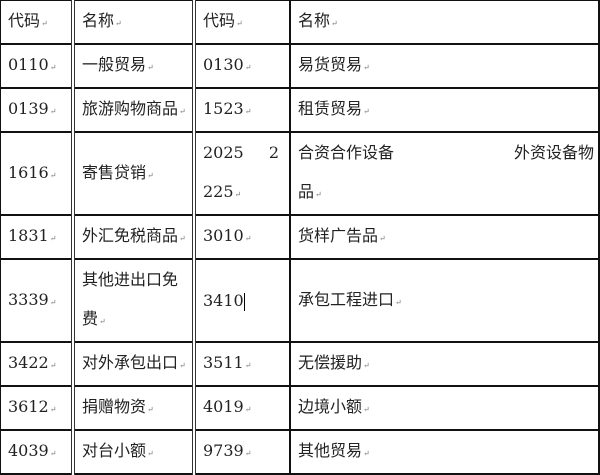 This screenshot has width=600, height=475. What do you see at coordinates (227, 64) in the screenshot?
I see `cell-text: 0130` at bounding box center [227, 64].